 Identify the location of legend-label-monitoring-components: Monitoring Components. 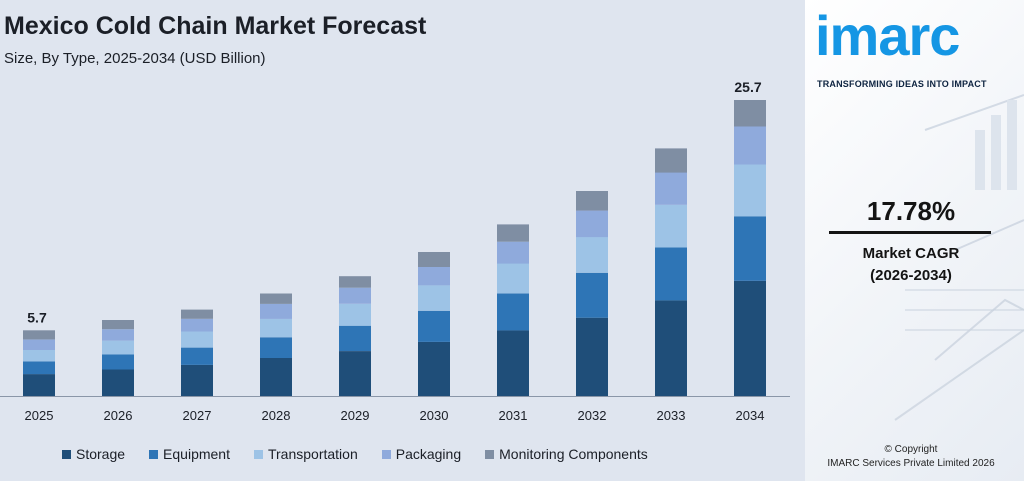
(573, 454).